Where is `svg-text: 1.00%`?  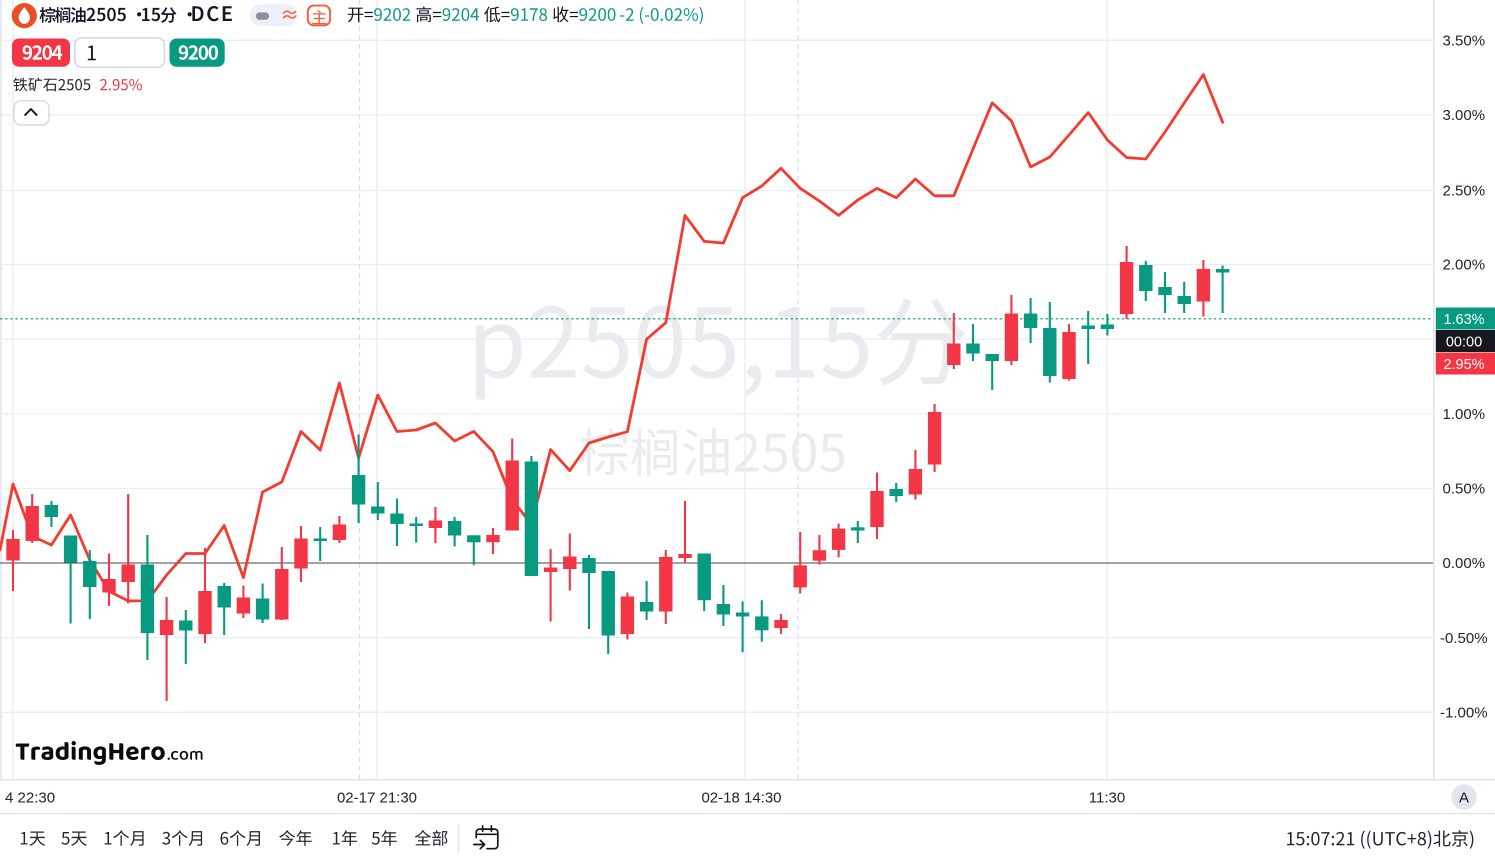 svg-text: 1.00% is located at coordinates (1464, 414).